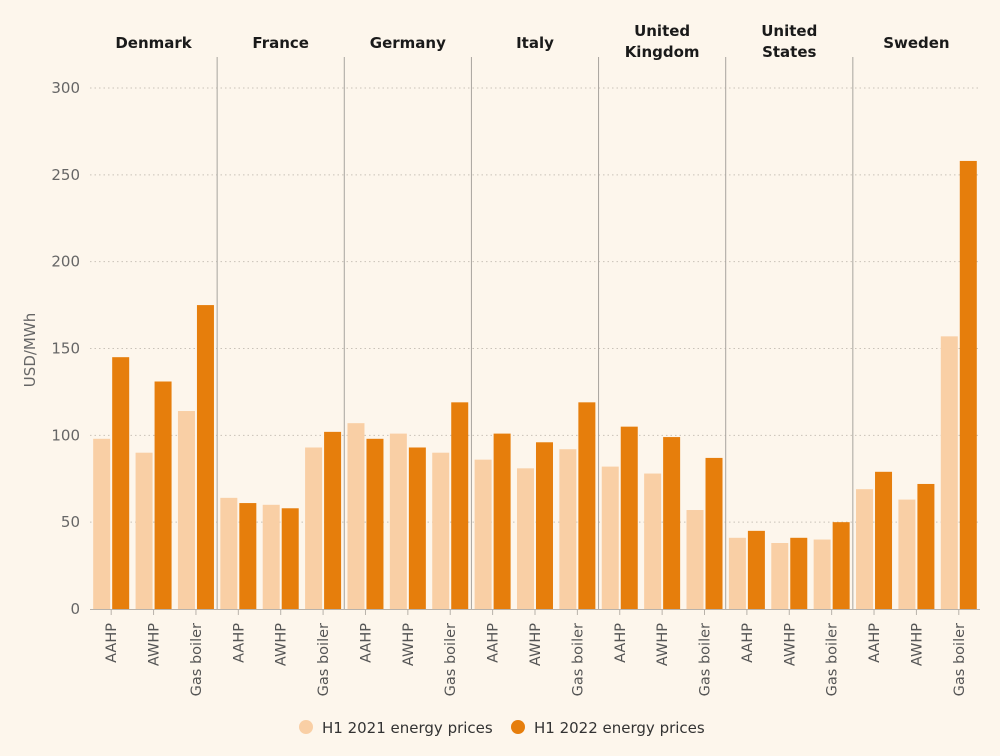 The image size is (1000, 756). I want to click on legend-label-h1-2022: H1 2022 energy prices, so click(619, 728).